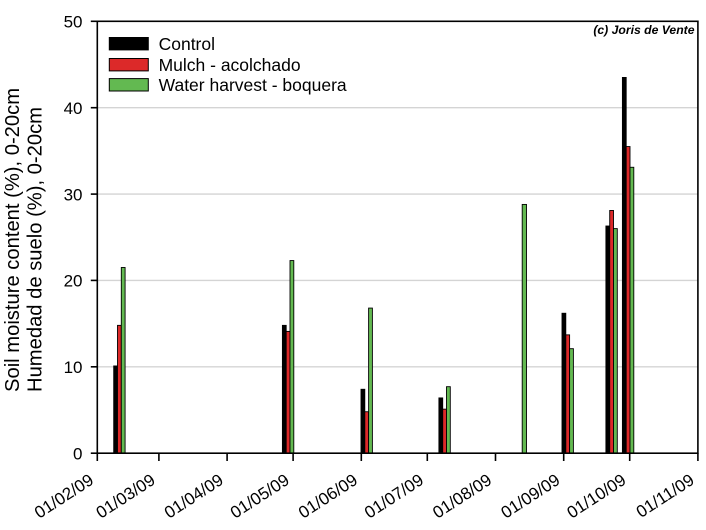 This screenshot has height=530, width=706. I want to click on svg-text: 10, so click(73, 367).